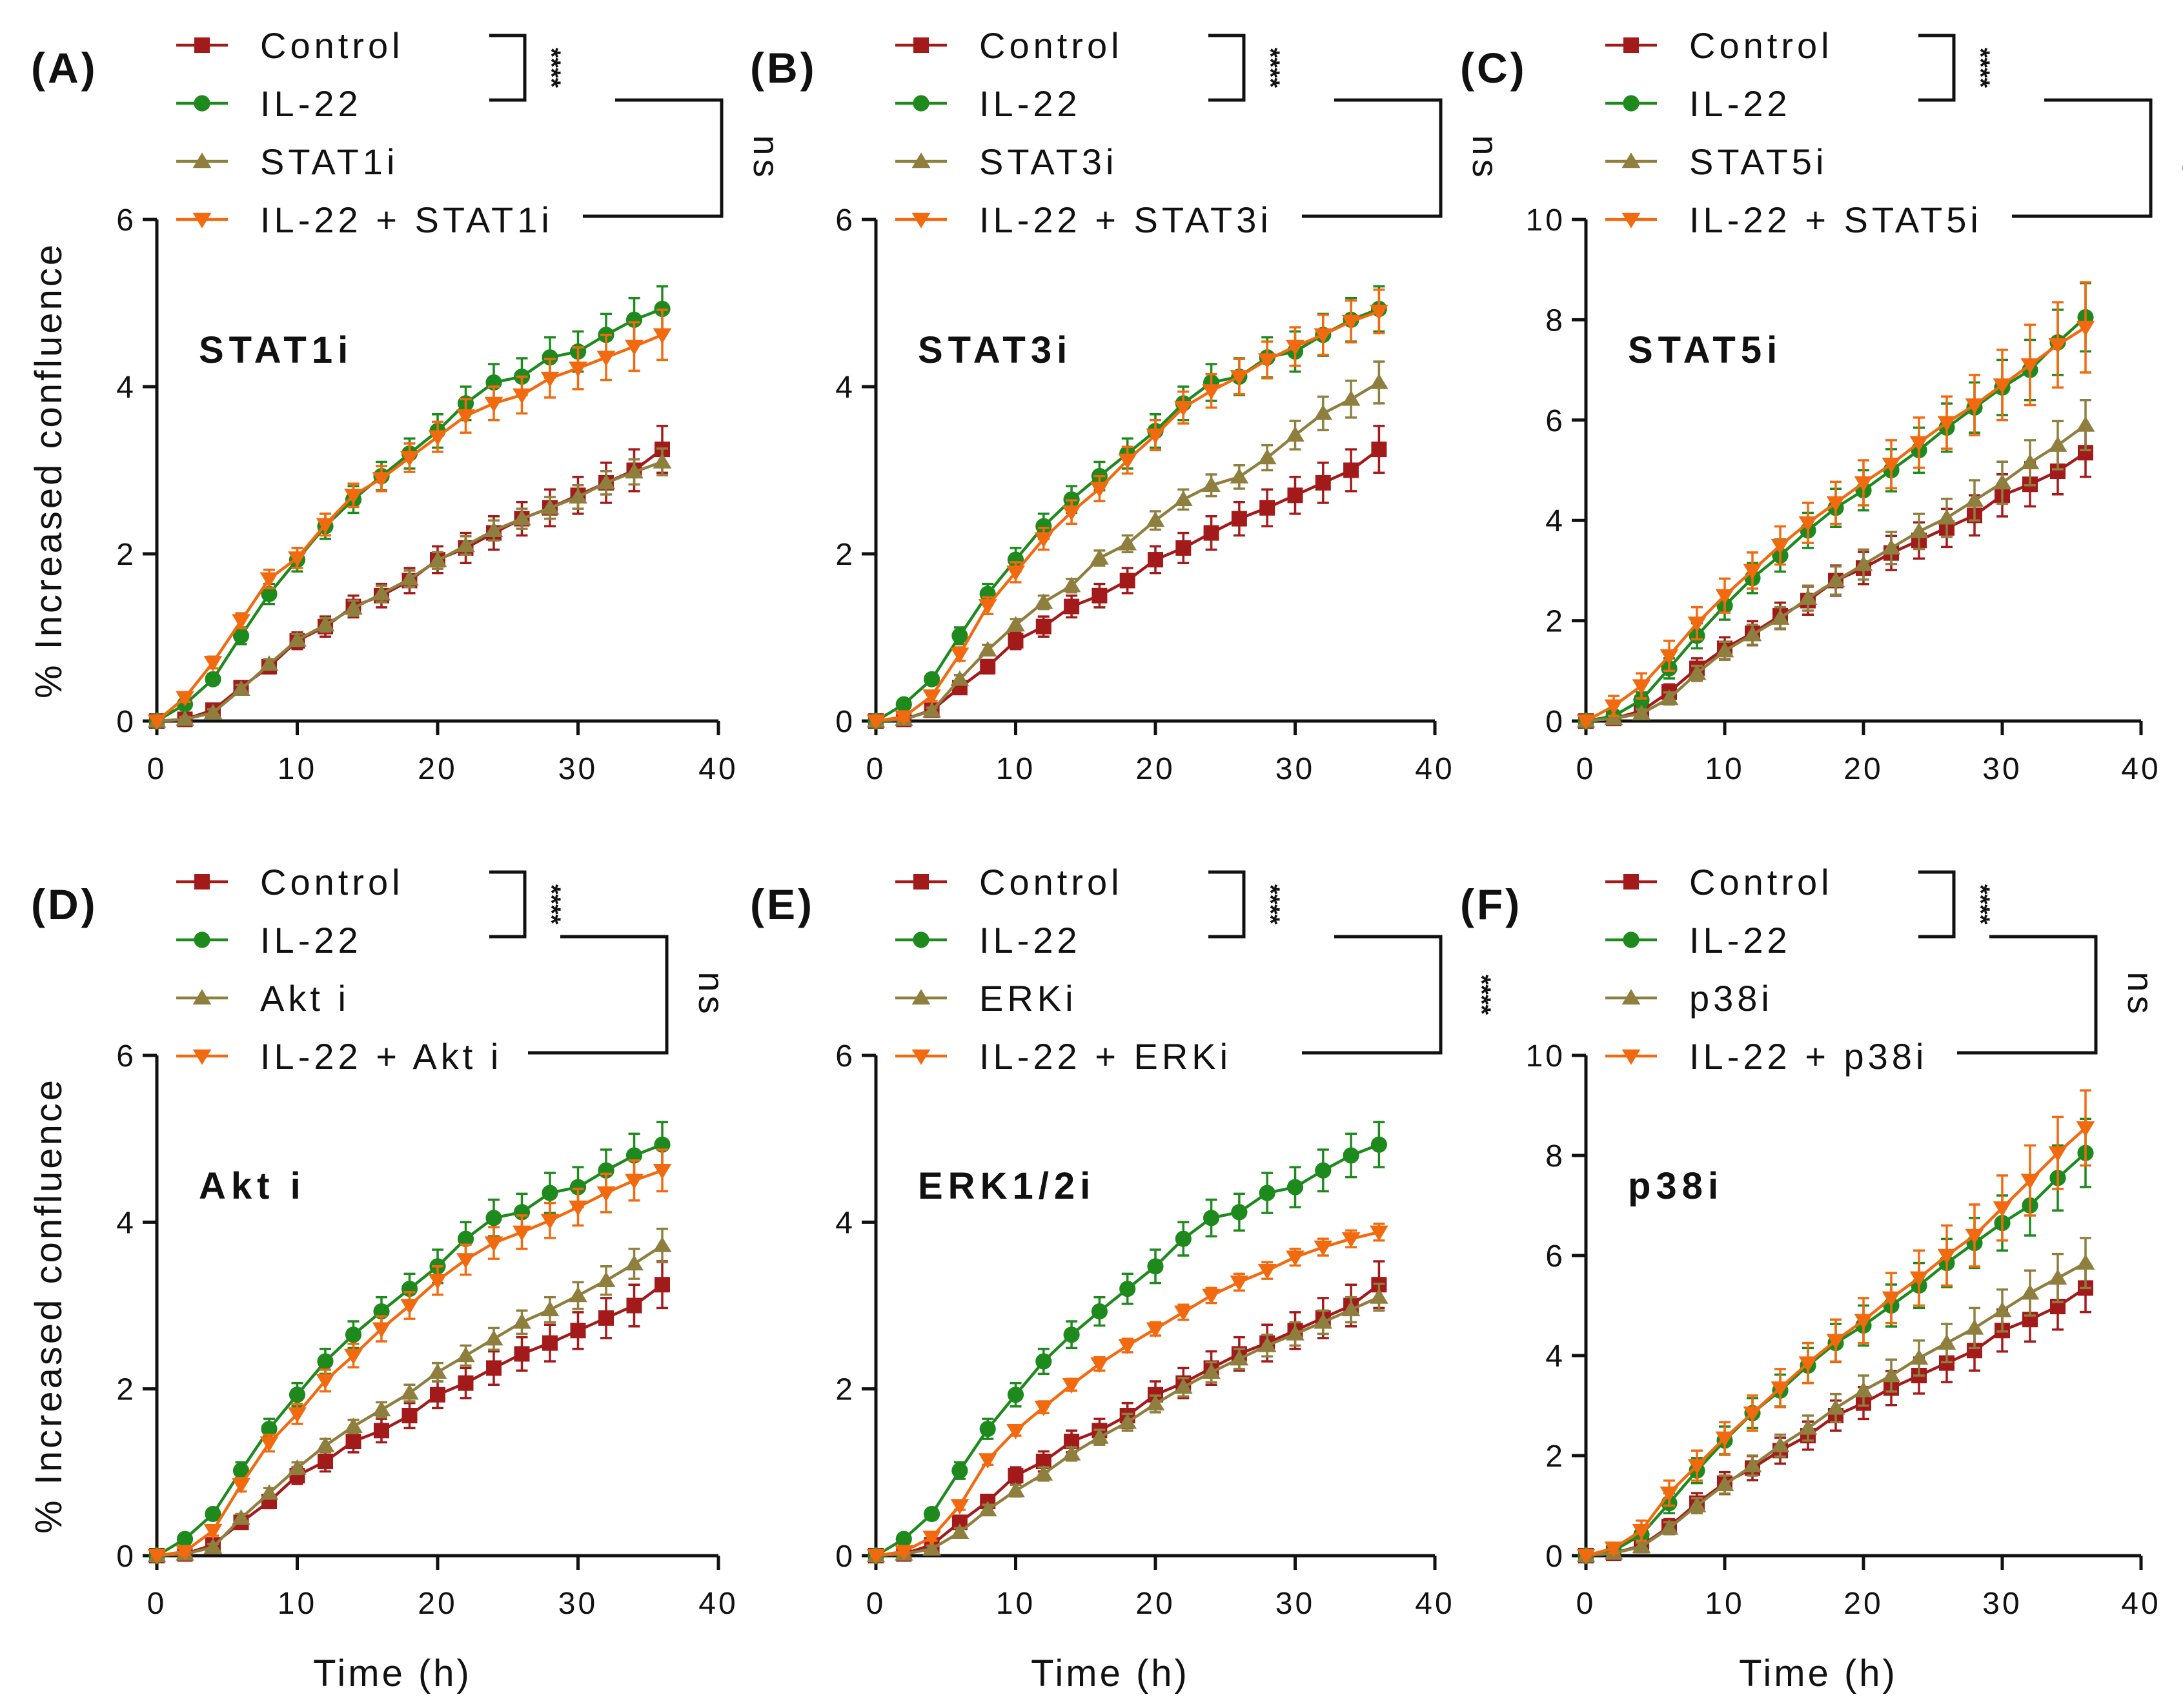 The width and height of the screenshot is (2183, 1708). I want to click on significance-upper: ****, so click(1981, 904).